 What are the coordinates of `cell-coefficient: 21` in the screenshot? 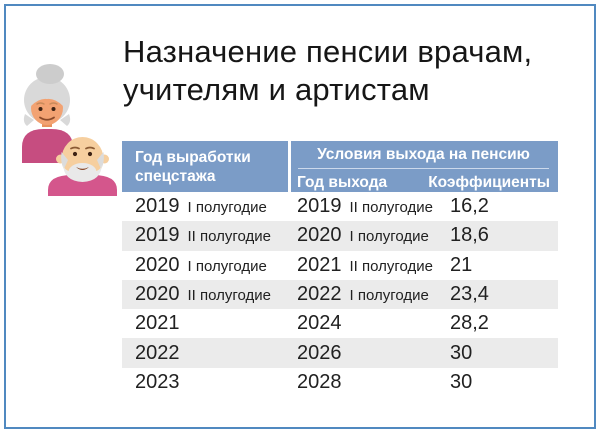 It's located at (461, 264).